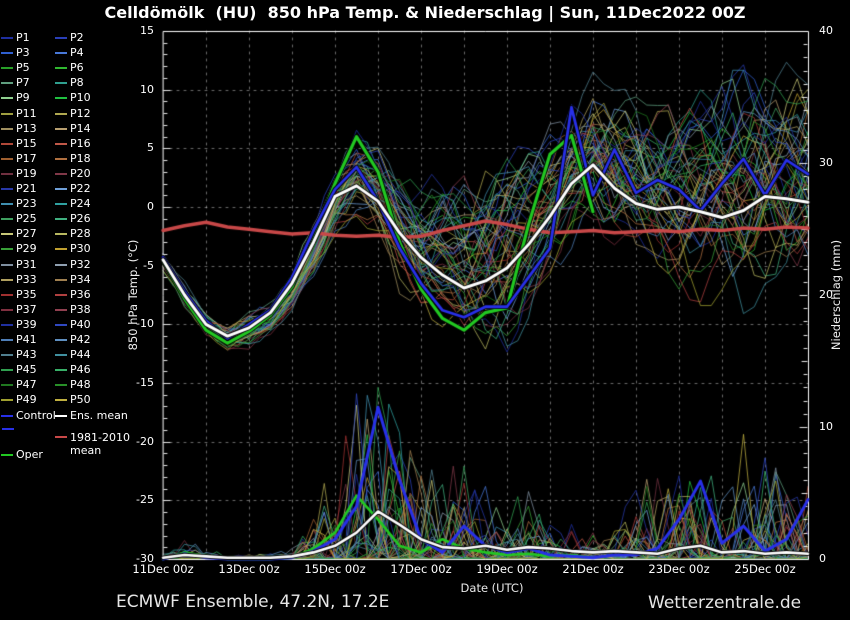  Describe the element at coordinates (73, 113) in the screenshot. I see `legend-entry-member: P12` at that location.